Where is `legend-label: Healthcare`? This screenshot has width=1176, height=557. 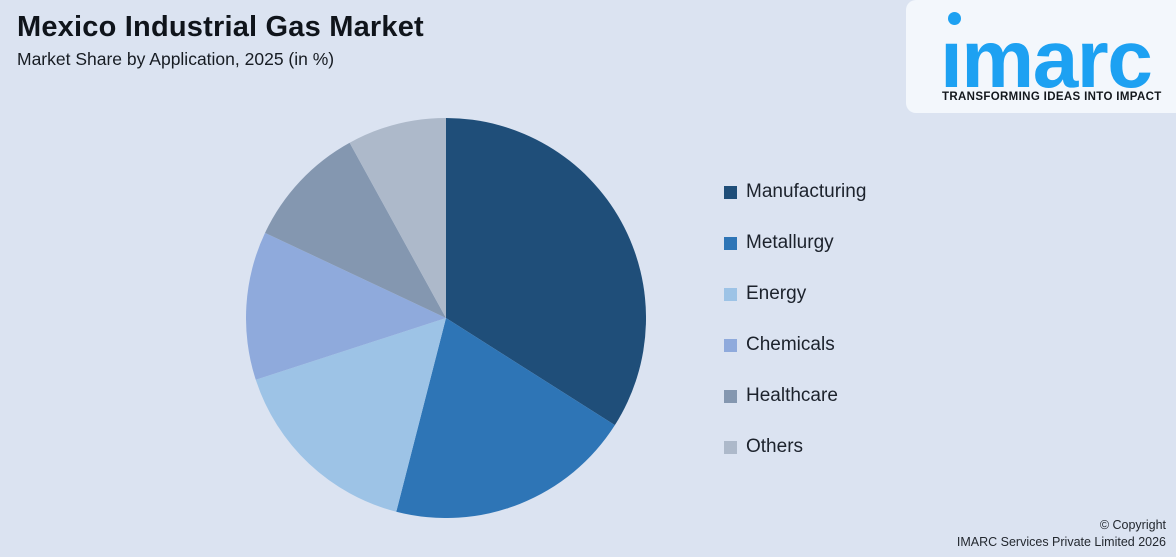
legend-label: Healthcare is located at coordinates (792, 395).